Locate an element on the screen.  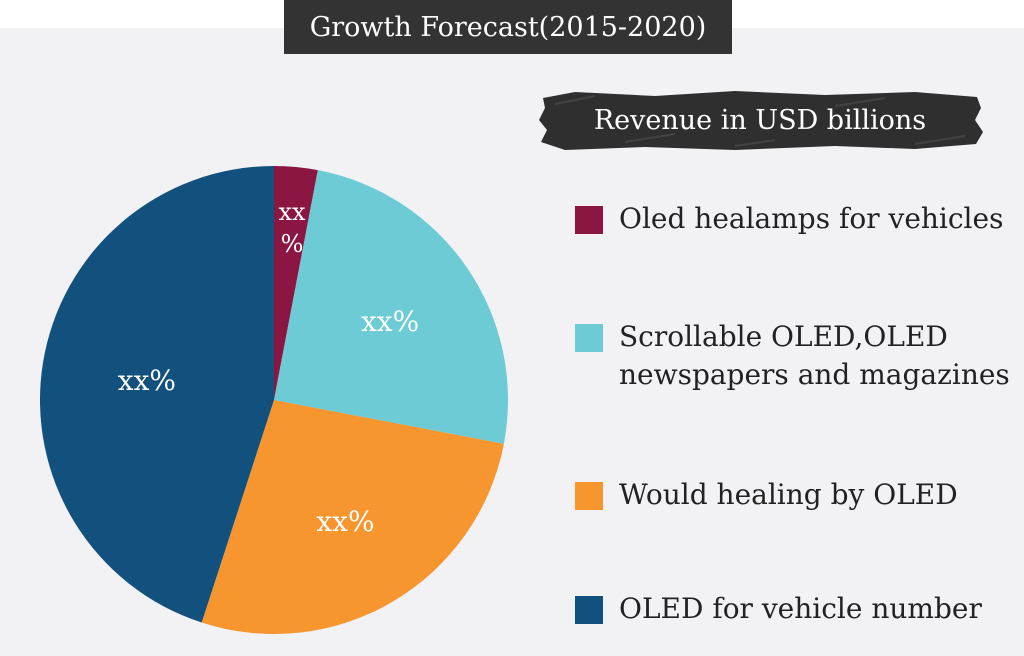
chart-title: Growth Forecast(2015-2020) is located at coordinates (508, 27).